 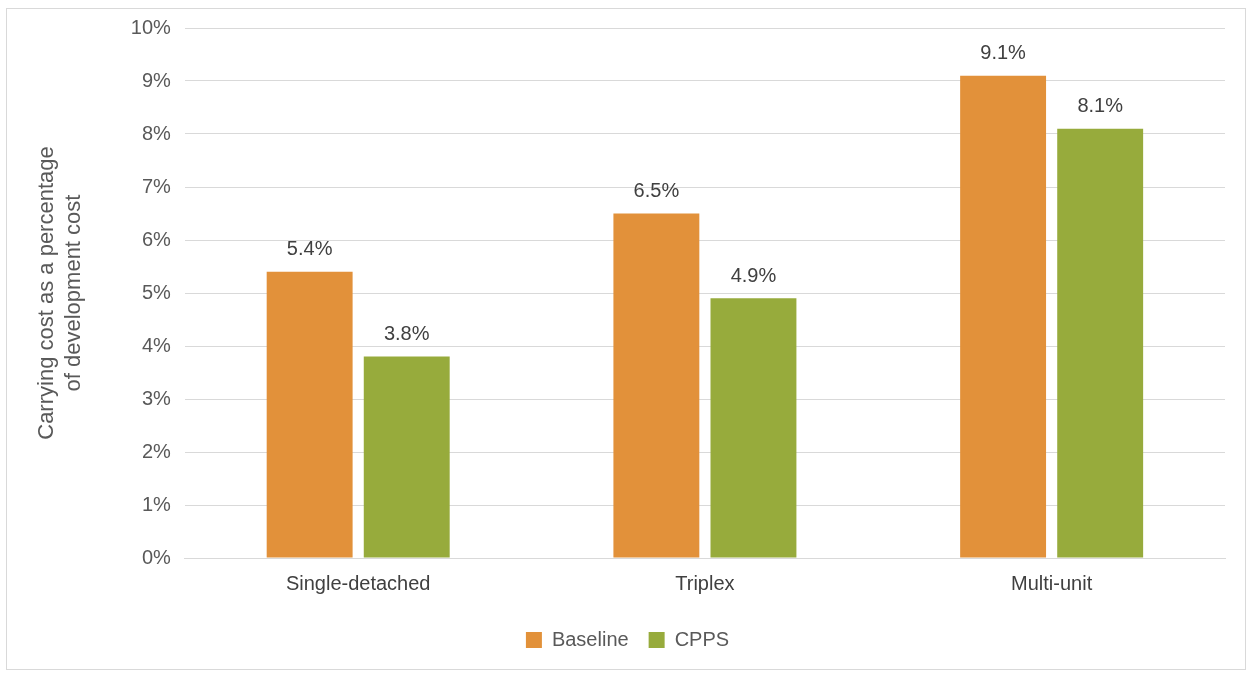 I want to click on text: 9.1%, so click(x=1003, y=52).